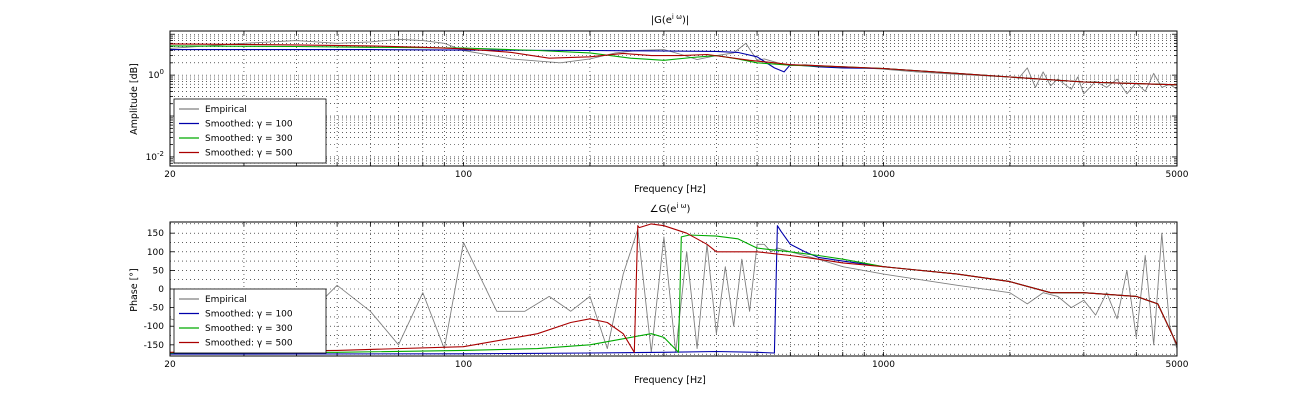  What do you see at coordinates (463, 365) in the screenshot?
I see `phase-x-tick-label: 100` at bounding box center [463, 365].